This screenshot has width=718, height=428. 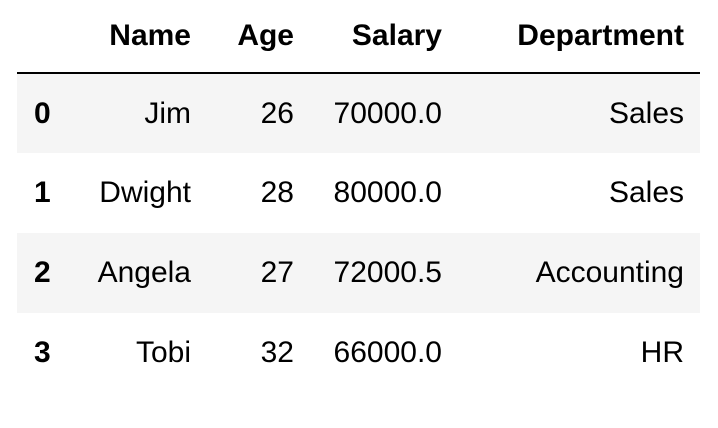 What do you see at coordinates (277, 272) in the screenshot?
I see `cell-age: 27` at bounding box center [277, 272].